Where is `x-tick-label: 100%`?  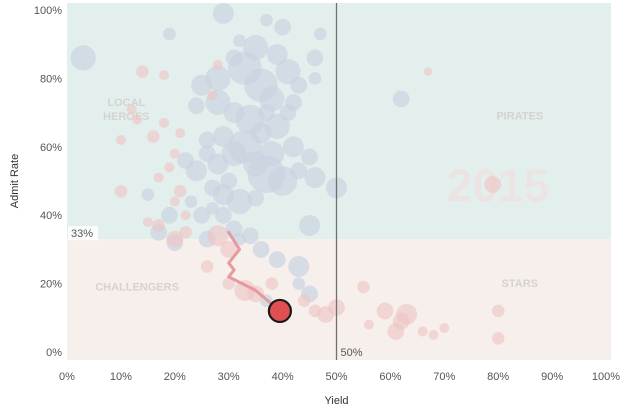
x-tick-label: 100% is located at coordinates (606, 377).